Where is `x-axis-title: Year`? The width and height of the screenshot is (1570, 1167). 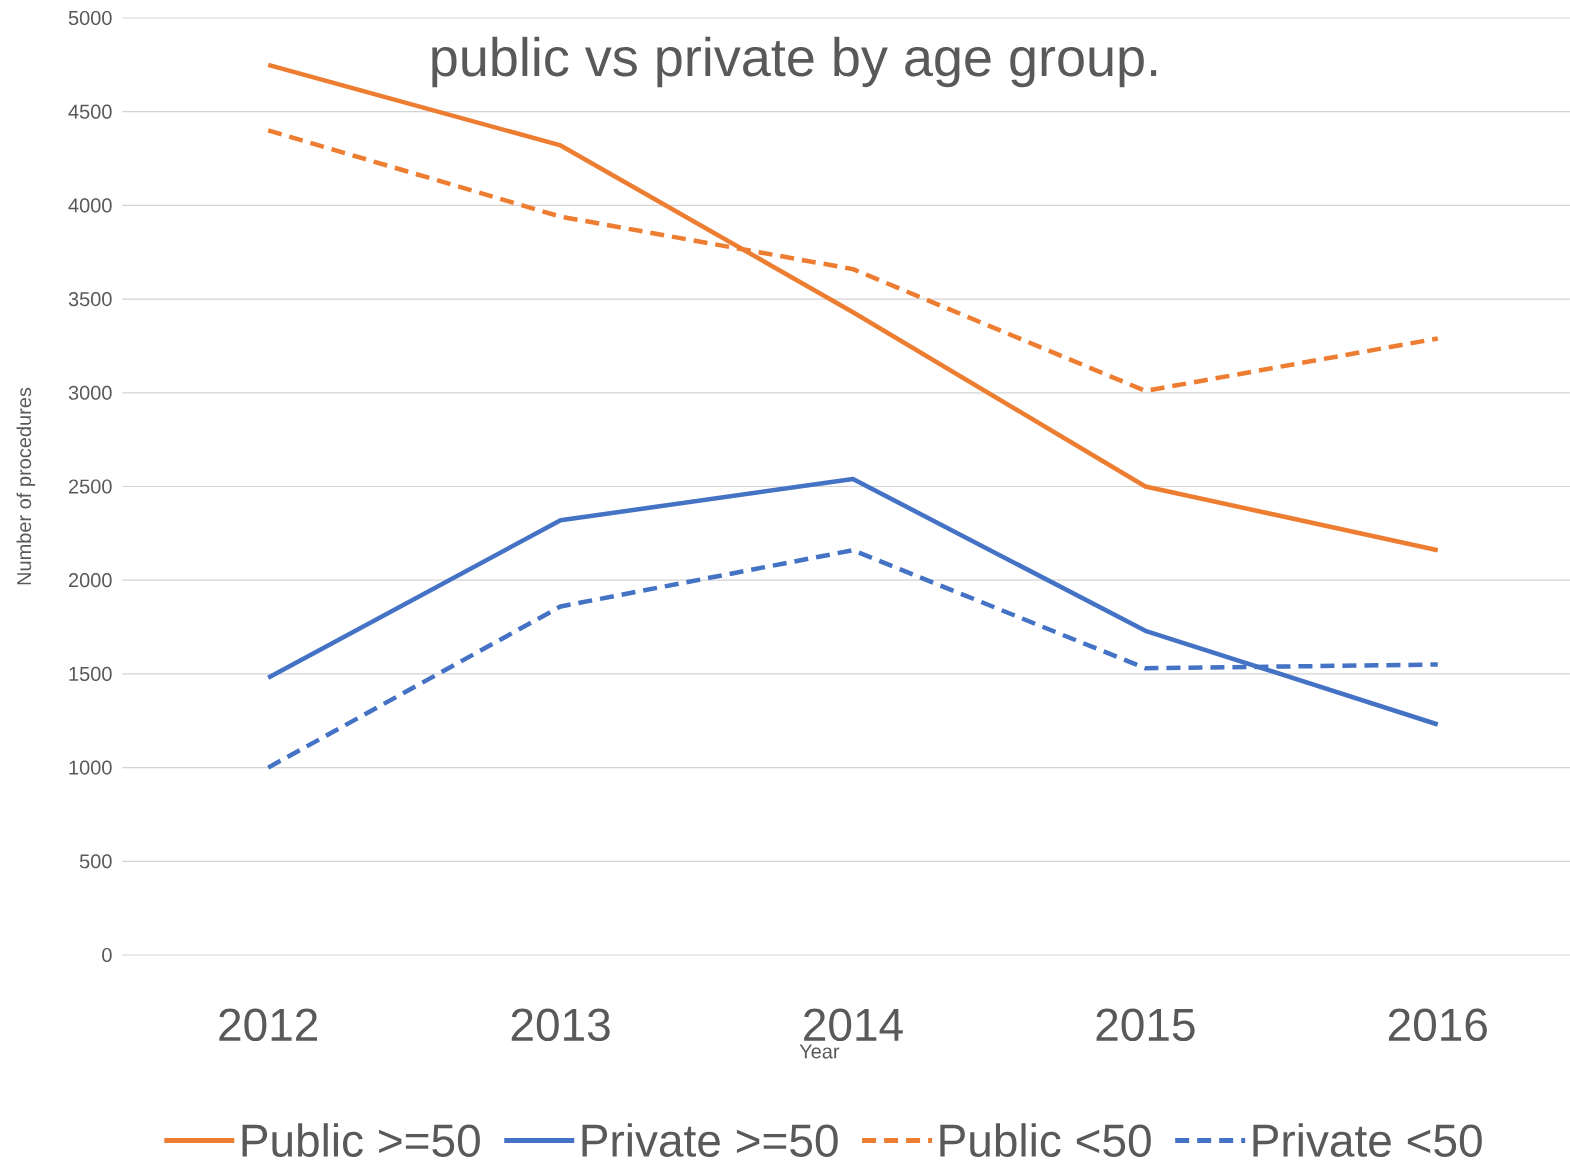
x-axis-title: Year is located at coordinates (819, 1051).